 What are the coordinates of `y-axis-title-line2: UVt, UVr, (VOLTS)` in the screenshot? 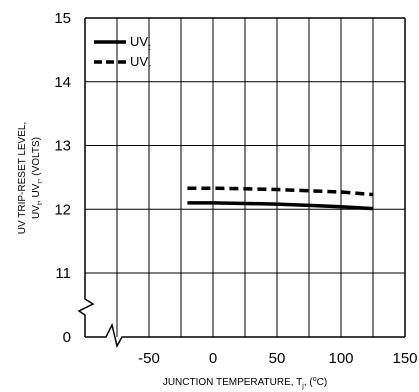 It's located at (37, 178).